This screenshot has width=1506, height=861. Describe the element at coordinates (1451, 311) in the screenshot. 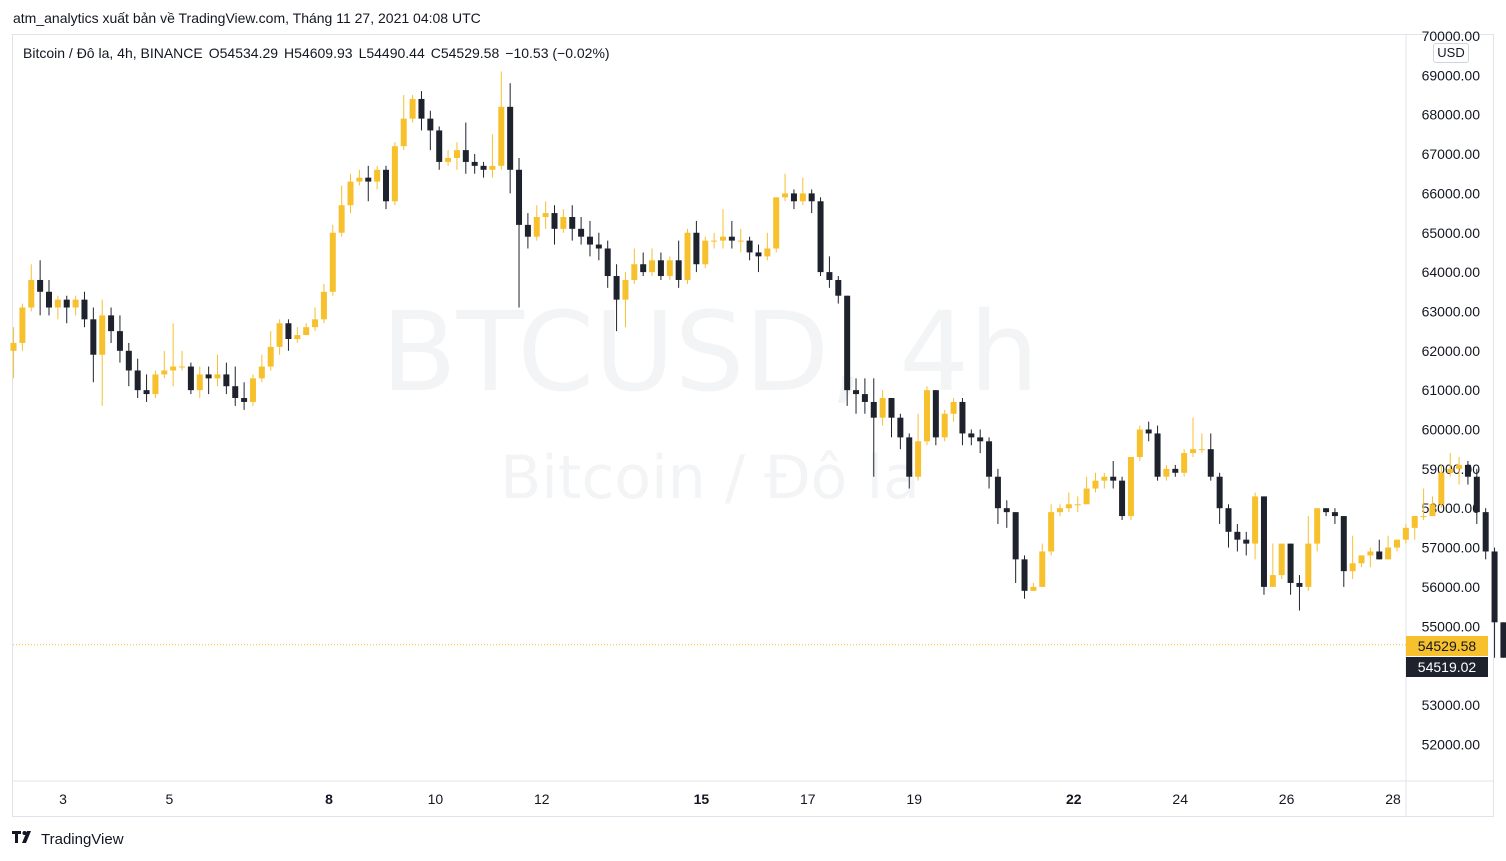

I see `price-tick-label: 63000.00` at that location.